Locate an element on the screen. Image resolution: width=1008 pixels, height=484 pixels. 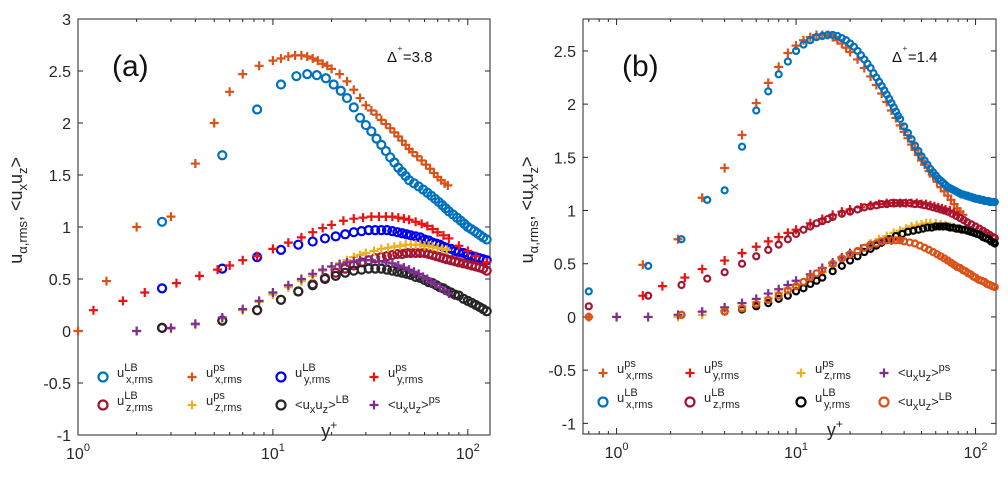
series-uPSy is located at coordinates (290, 263).